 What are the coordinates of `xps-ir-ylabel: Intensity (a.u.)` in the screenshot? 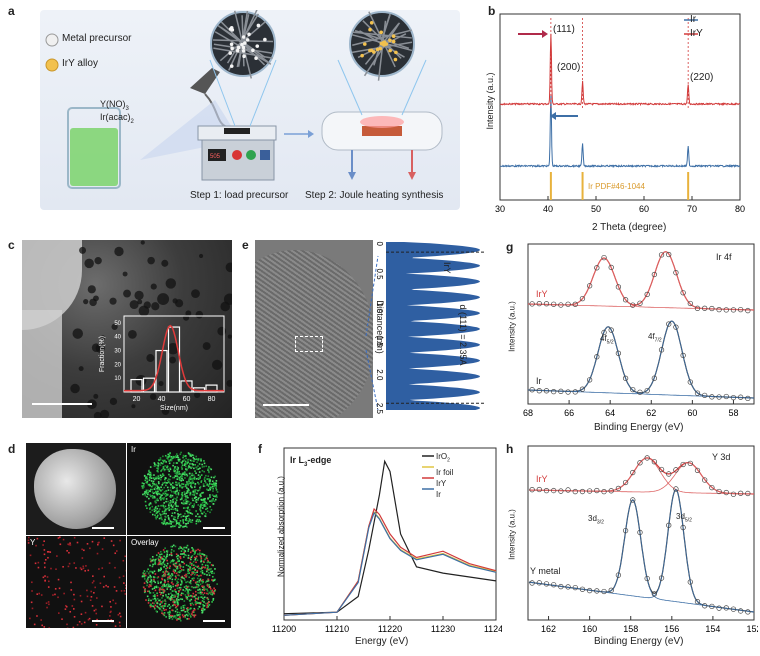 It's located at (512, 326).